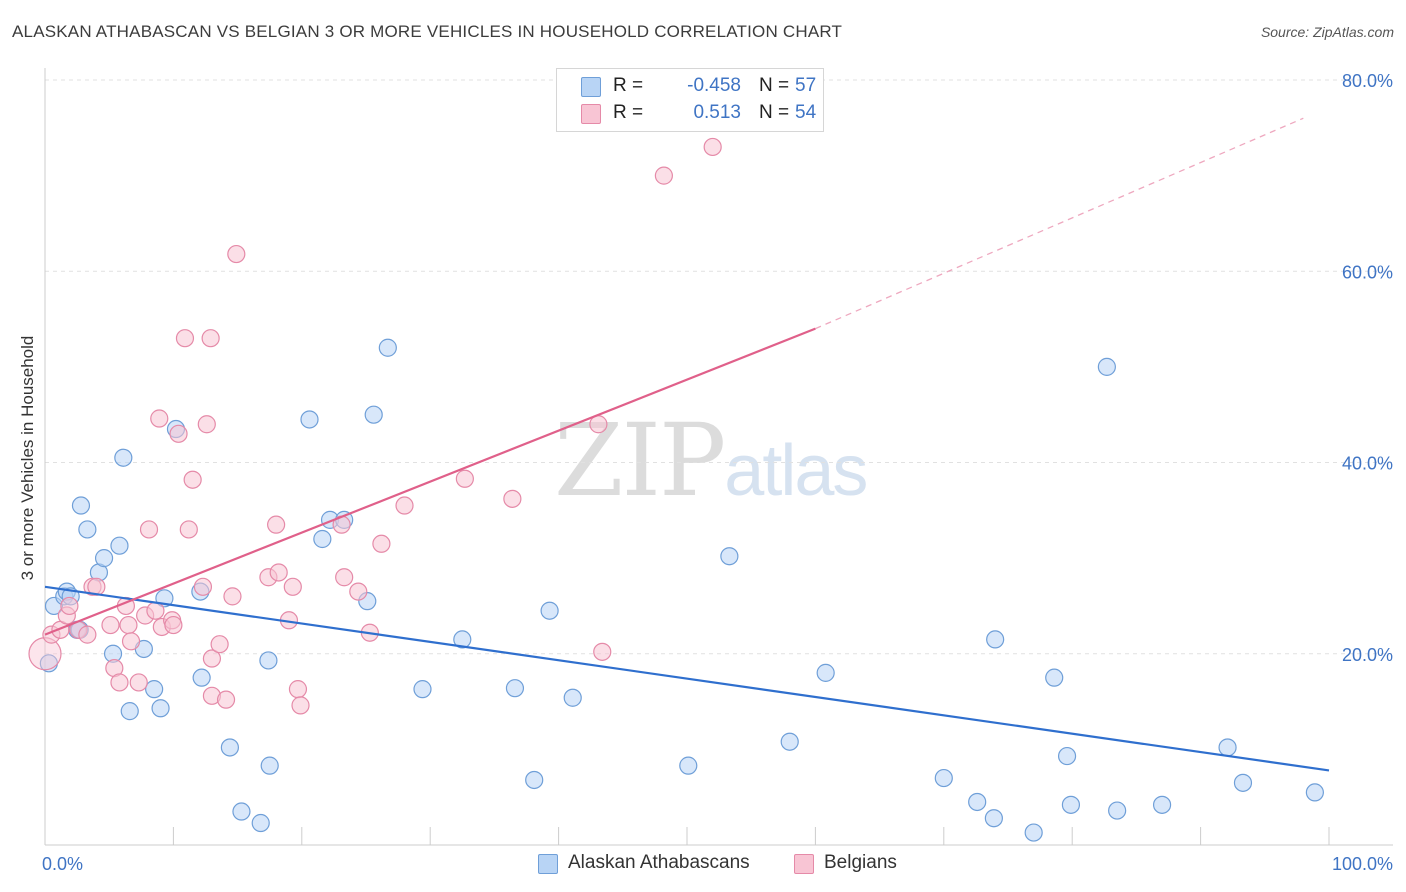  I want to click on bottom-legend-label-belgian: Belgians, so click(860, 862).